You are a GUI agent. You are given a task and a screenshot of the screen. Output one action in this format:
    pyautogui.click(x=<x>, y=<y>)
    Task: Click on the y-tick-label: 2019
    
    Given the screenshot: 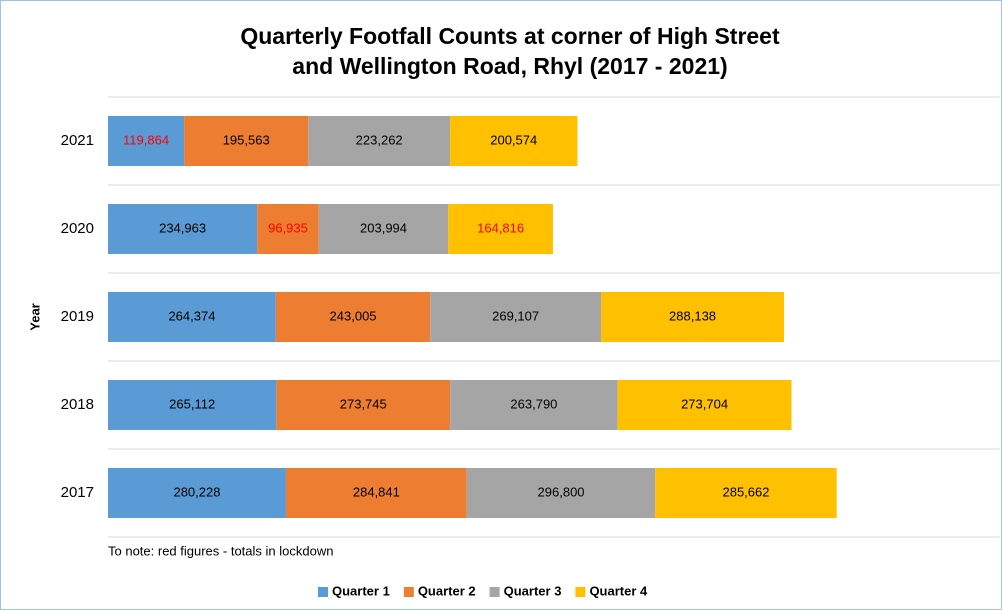 What is the action you would take?
    pyautogui.click(x=77, y=316)
    